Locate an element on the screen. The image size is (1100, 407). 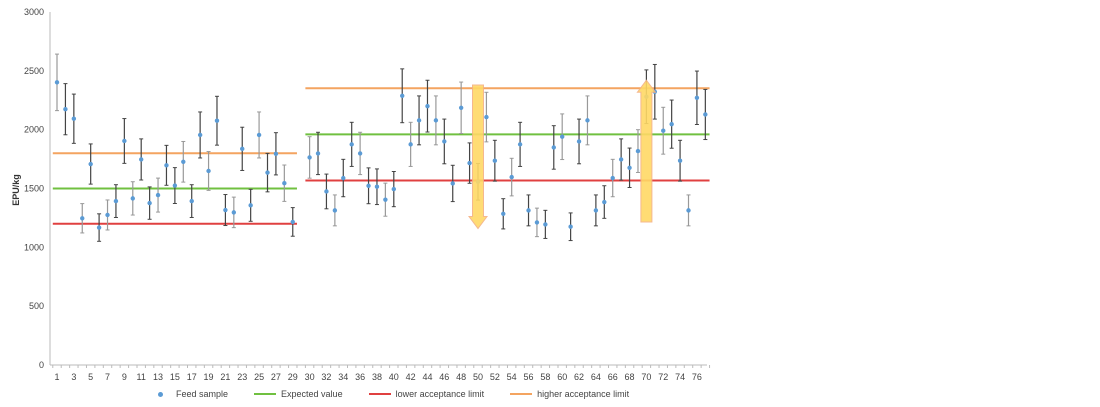
x-tick-label: 52 is located at coordinates (495, 377).